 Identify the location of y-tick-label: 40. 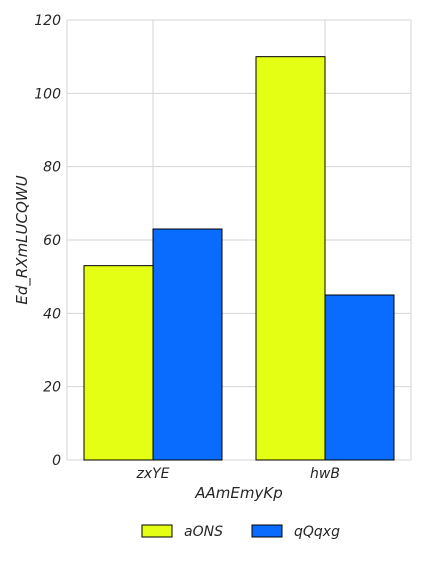
(52, 314).